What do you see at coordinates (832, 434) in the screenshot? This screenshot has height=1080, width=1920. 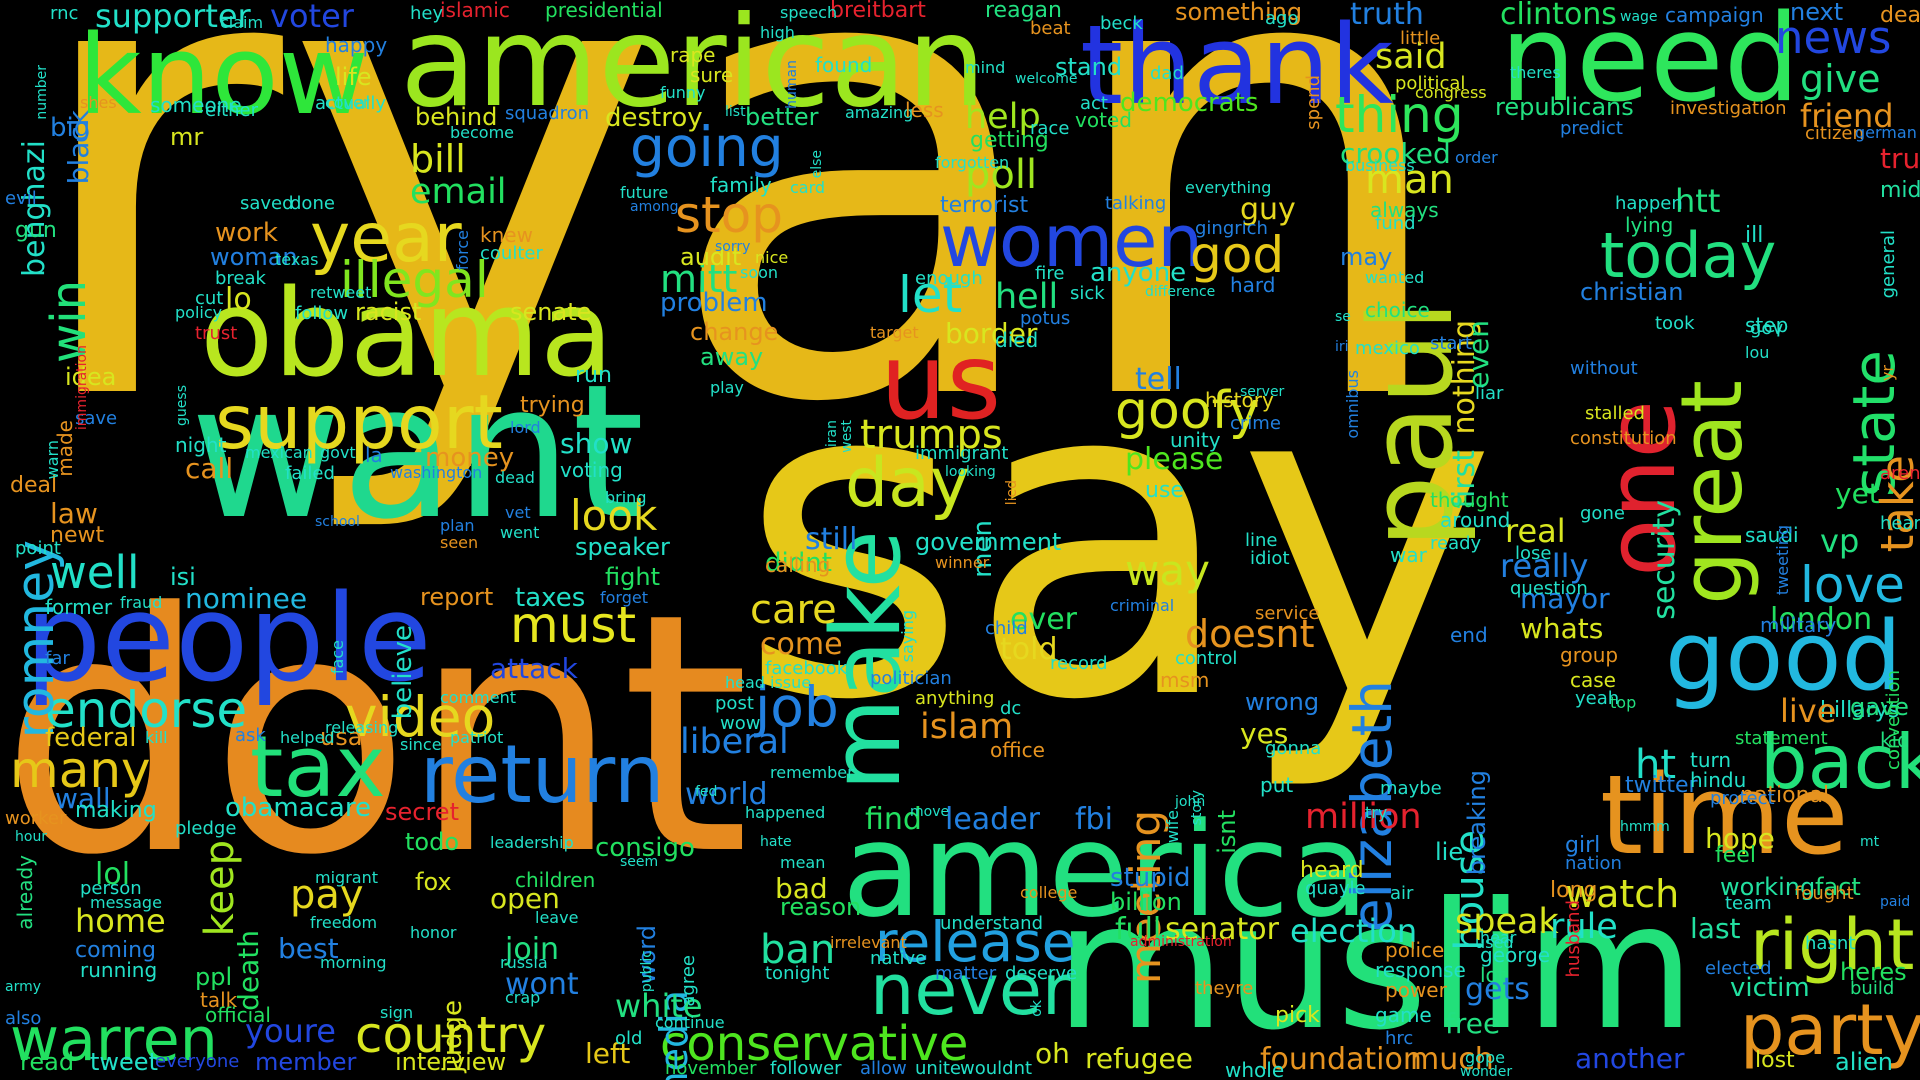 I see `word-iran: iran` at bounding box center [832, 434].